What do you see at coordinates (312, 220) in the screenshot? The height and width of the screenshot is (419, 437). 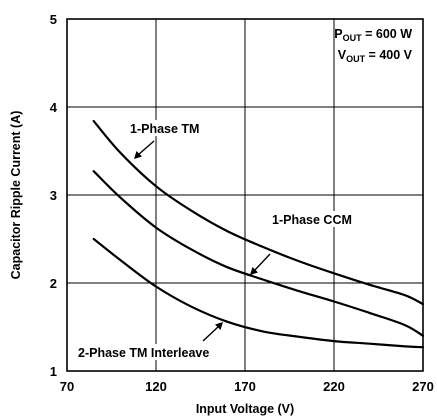 I see `series-label-1phase-ccm: 1-Phase CCM` at bounding box center [312, 220].